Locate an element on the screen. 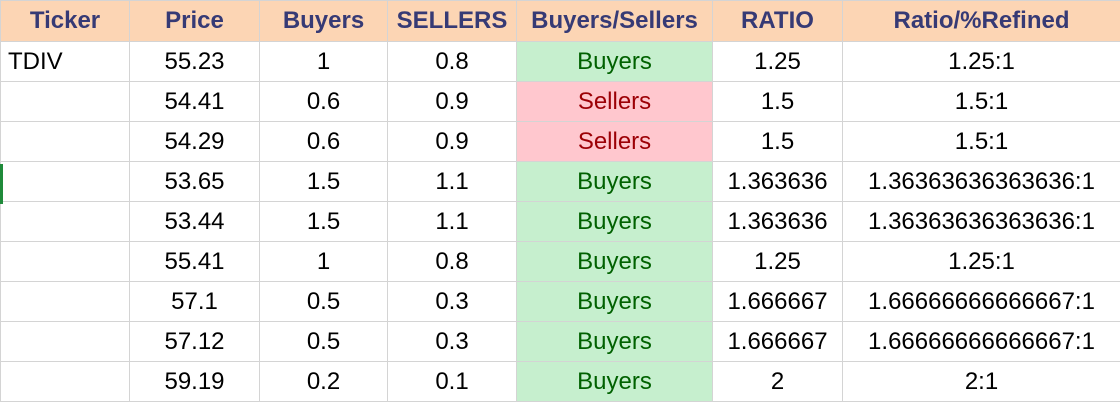 This screenshot has height=404, width=1120. price-cell: 54.29 is located at coordinates (194, 141).